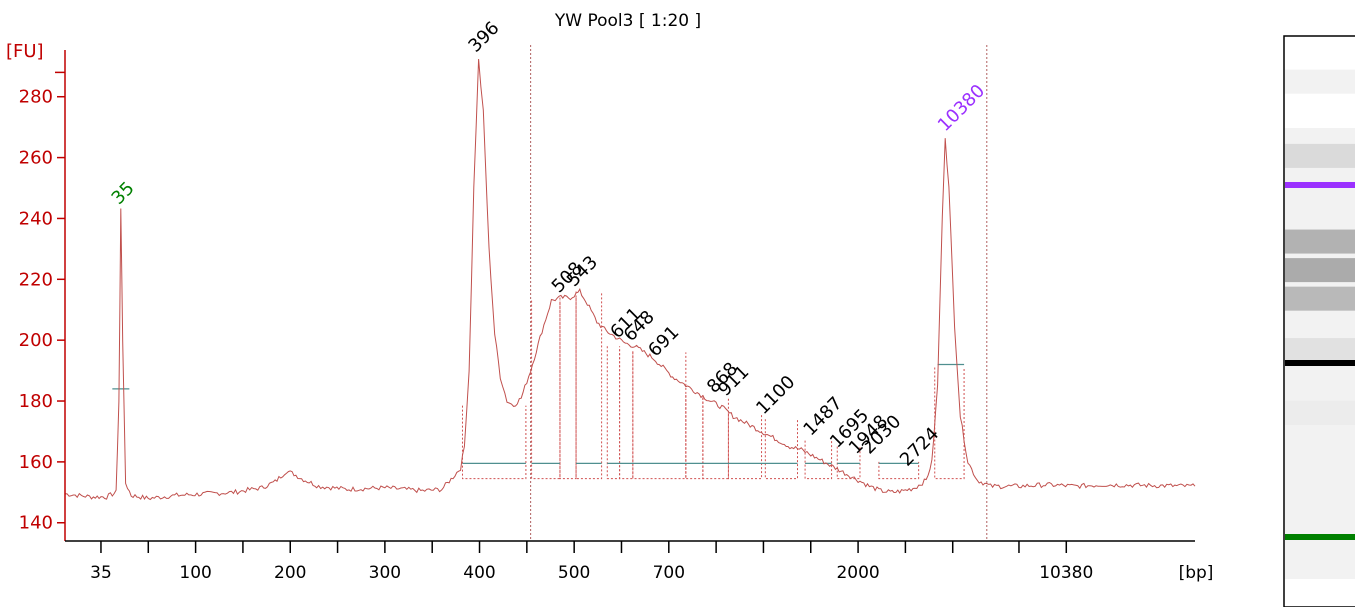 This screenshot has height=607, width=1355. Describe the element at coordinates (42, 310) in the screenshot. I see `y-axis-ticks: 140 160 180 200 220 240 260 280` at that location.